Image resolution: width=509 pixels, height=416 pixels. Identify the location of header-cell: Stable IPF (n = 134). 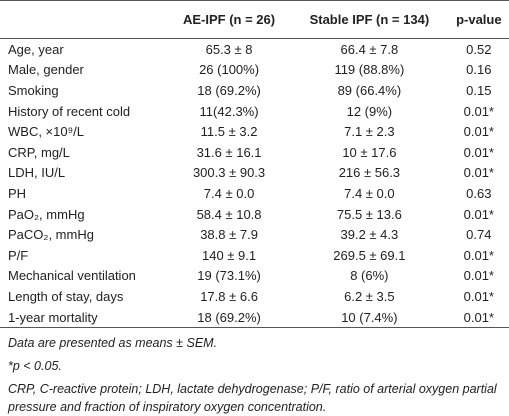
(369, 19).